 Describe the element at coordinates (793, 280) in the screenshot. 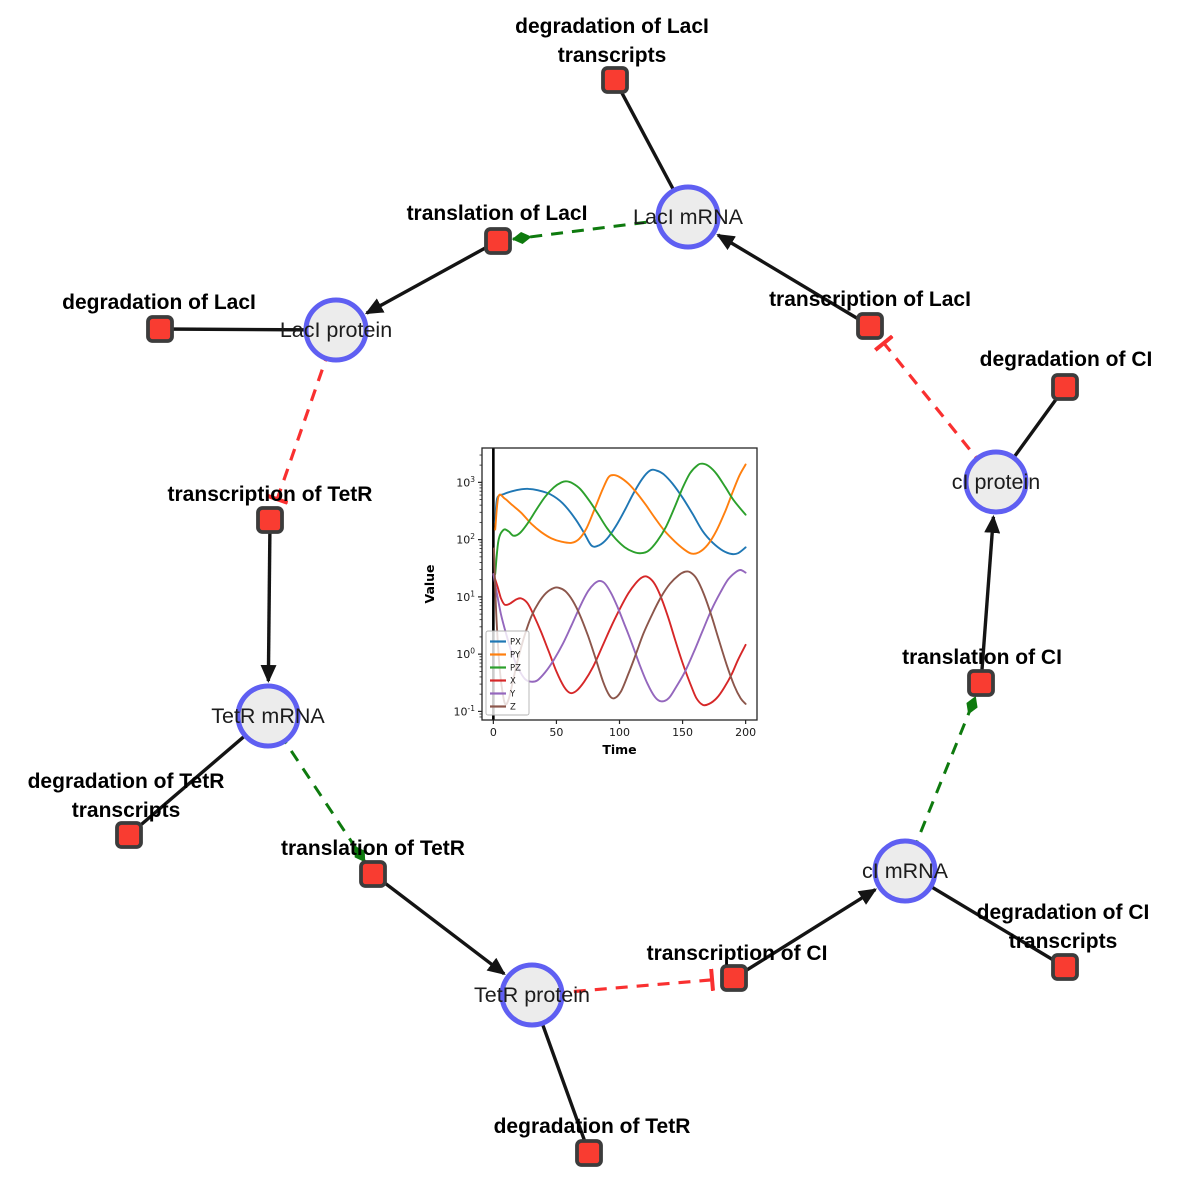

I see `edge-arrow-transcription-laci-to-laci-mrna` at that location.